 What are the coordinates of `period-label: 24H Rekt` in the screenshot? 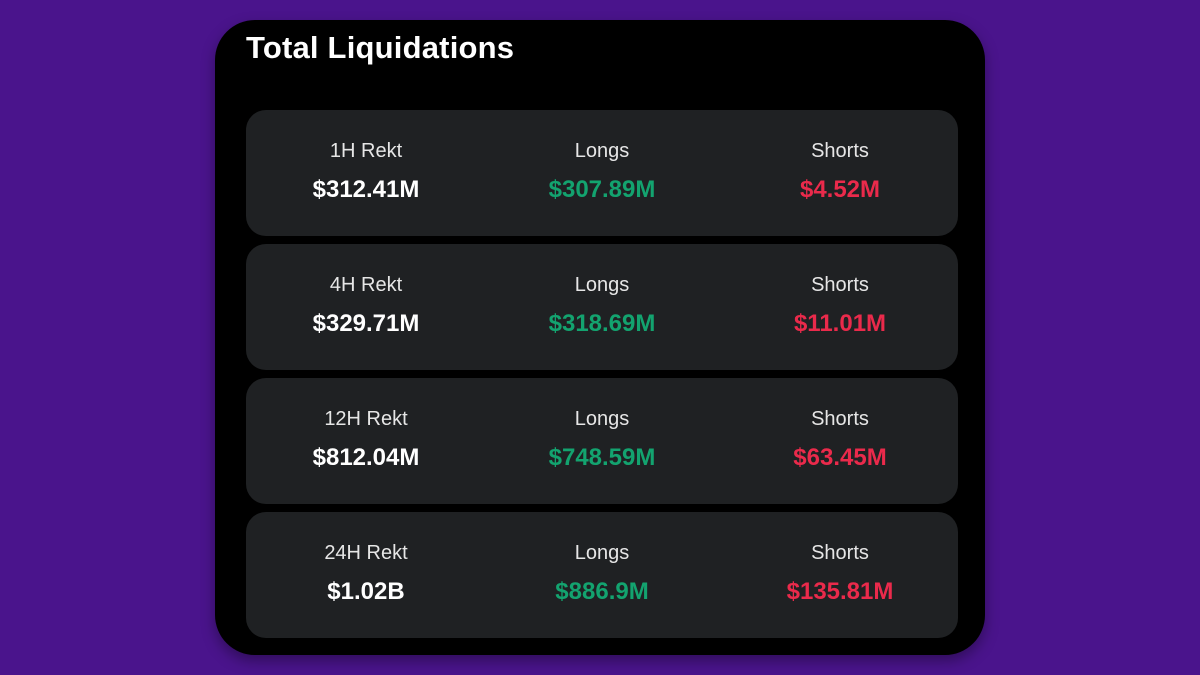 It's located at (366, 553).